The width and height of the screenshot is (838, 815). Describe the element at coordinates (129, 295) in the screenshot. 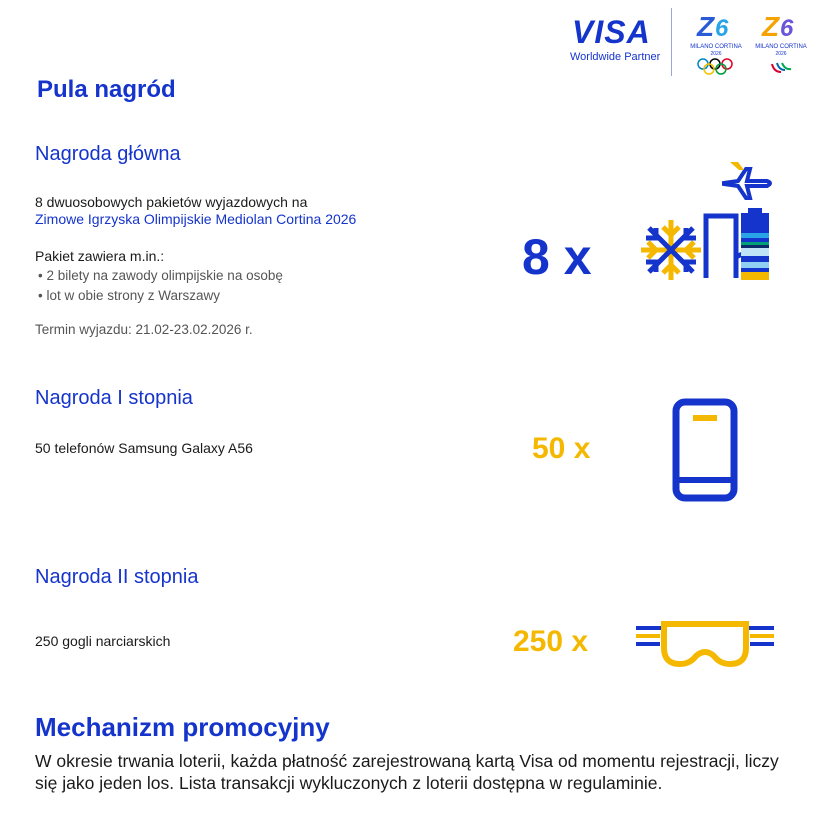

I see `main-prize-bullet: • lot w obie strony z Warszawy` at that location.